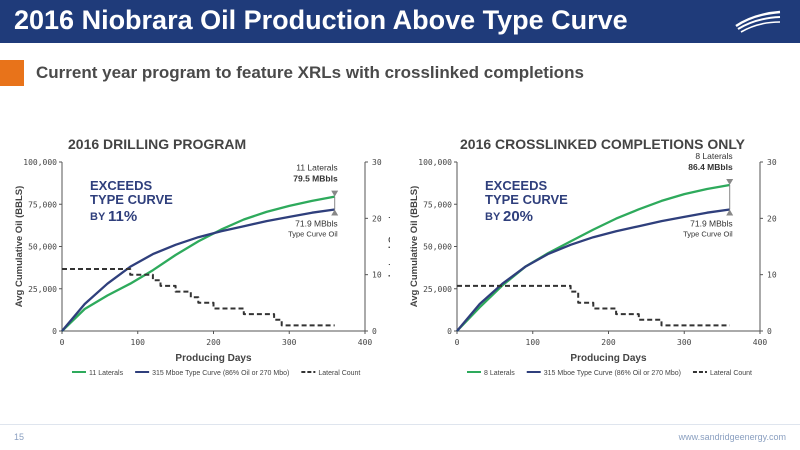  Describe the element at coordinates (758, 21) in the screenshot. I see `company-logo-icon` at that location.